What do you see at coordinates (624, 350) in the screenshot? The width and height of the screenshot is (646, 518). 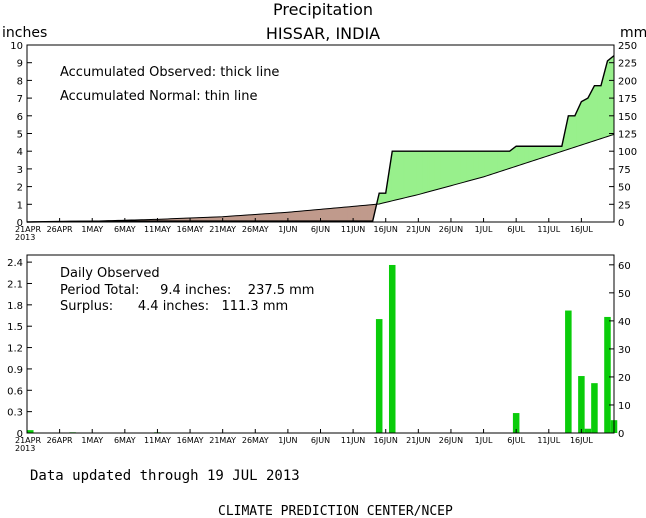 I see `y-tick-label-right: 30` at bounding box center [624, 350].